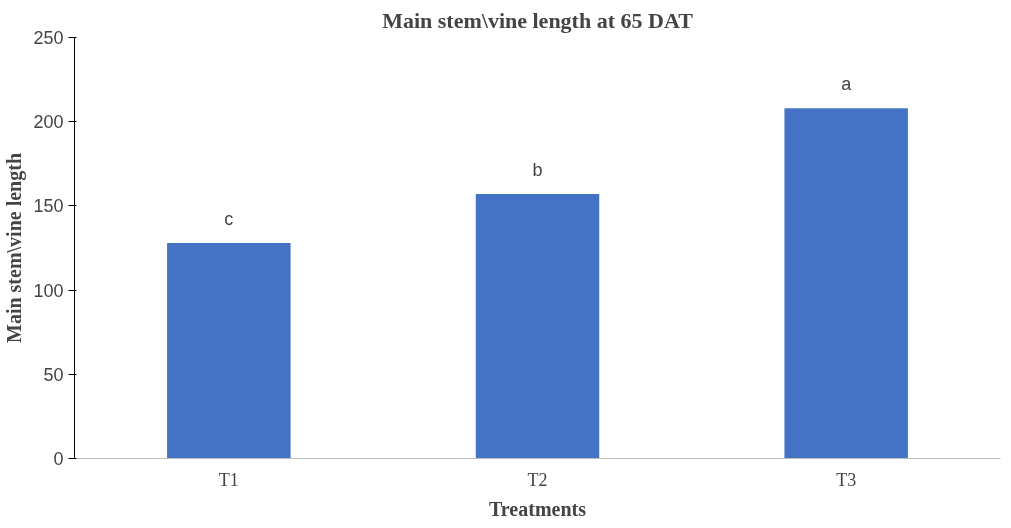  I want to click on y-tick-label: 50, so click(53, 374).